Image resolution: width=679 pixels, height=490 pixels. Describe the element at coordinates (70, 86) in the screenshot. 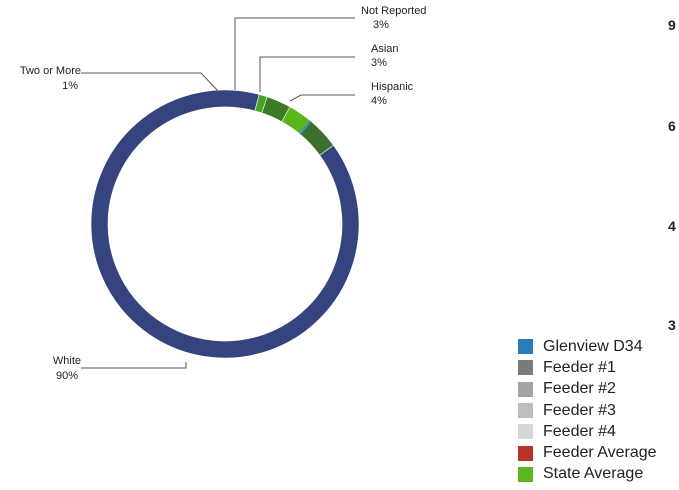

I see `slice-value-two-or-more: 1%` at that location.